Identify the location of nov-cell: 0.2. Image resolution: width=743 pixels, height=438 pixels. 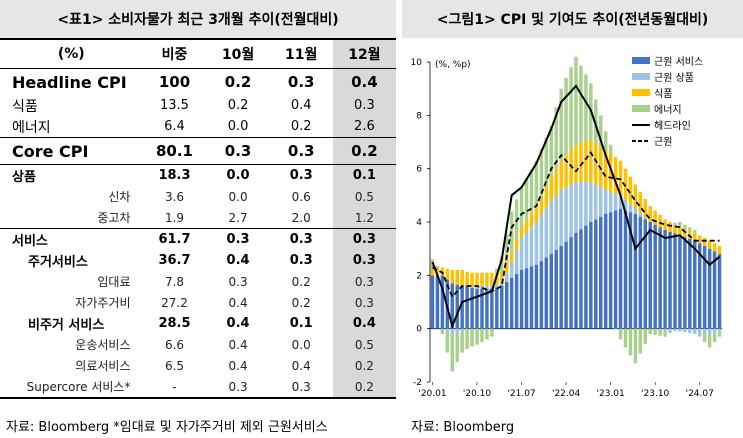
(301, 281).